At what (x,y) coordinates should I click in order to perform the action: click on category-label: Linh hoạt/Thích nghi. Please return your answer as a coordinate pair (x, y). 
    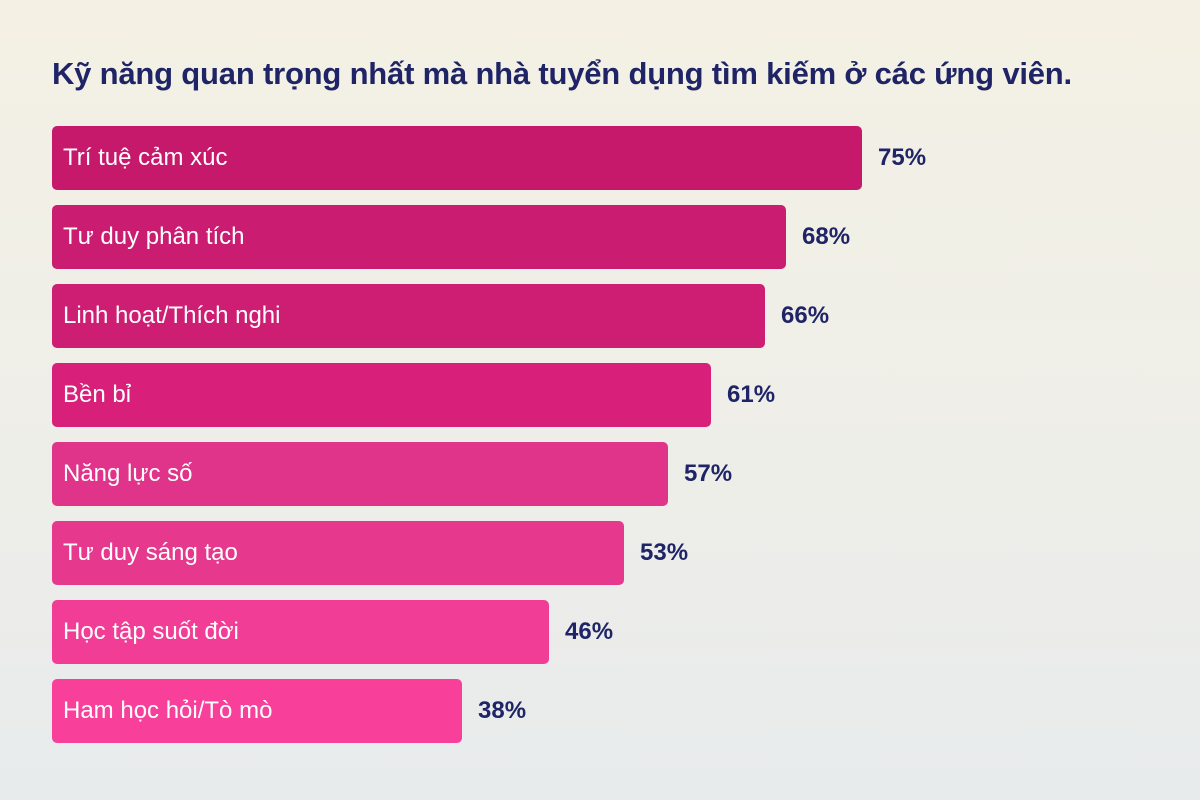
    Looking at the image, I should click on (172, 315).